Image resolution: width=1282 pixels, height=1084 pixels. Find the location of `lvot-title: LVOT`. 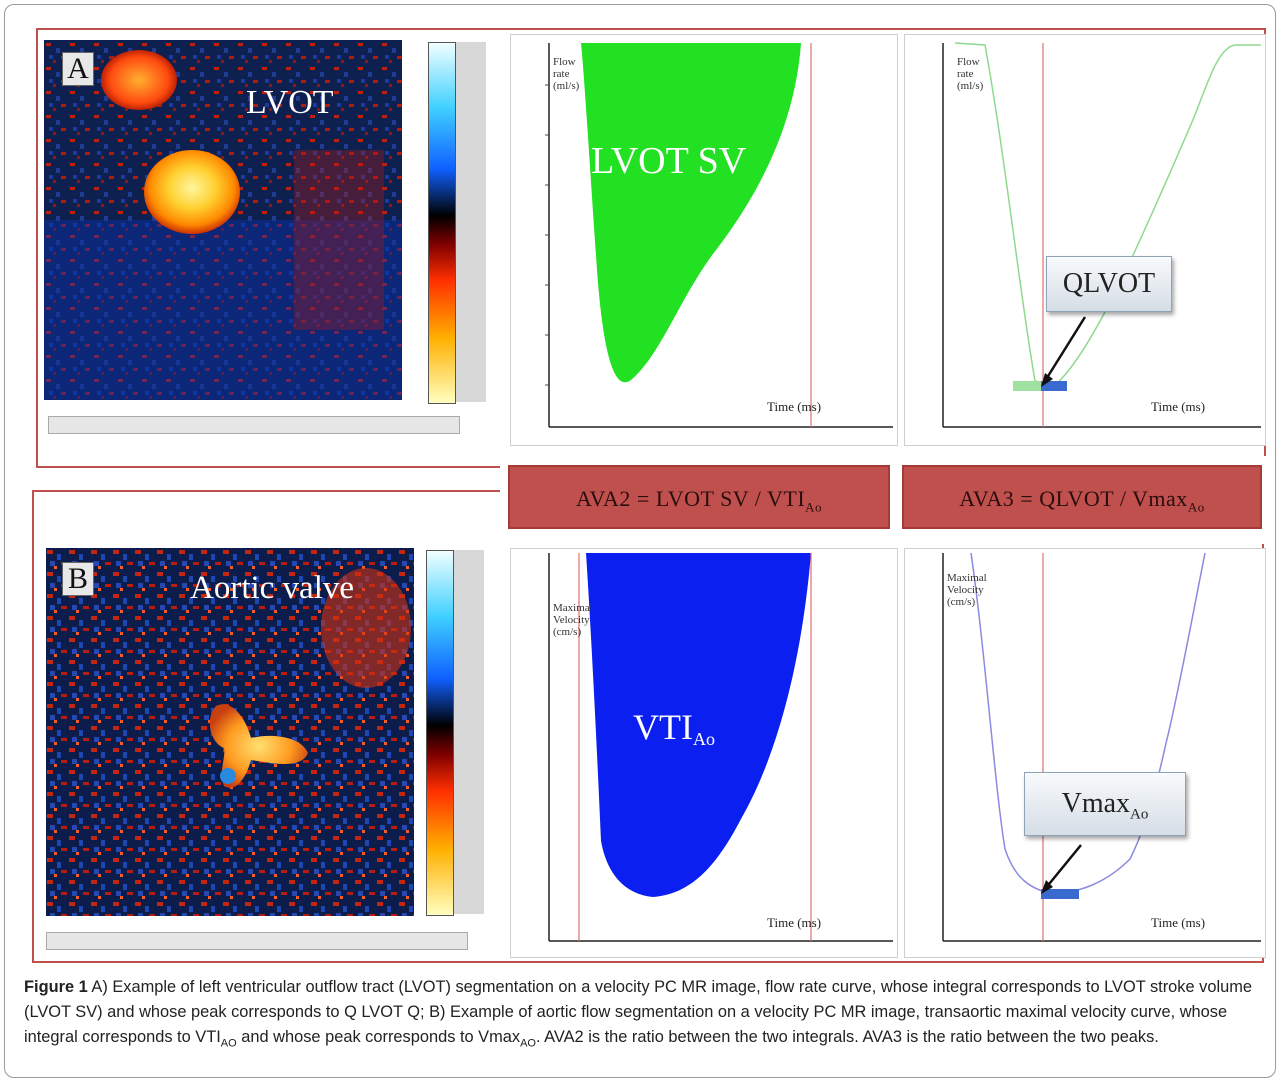

lvot-title: LVOT is located at coordinates (290, 102).